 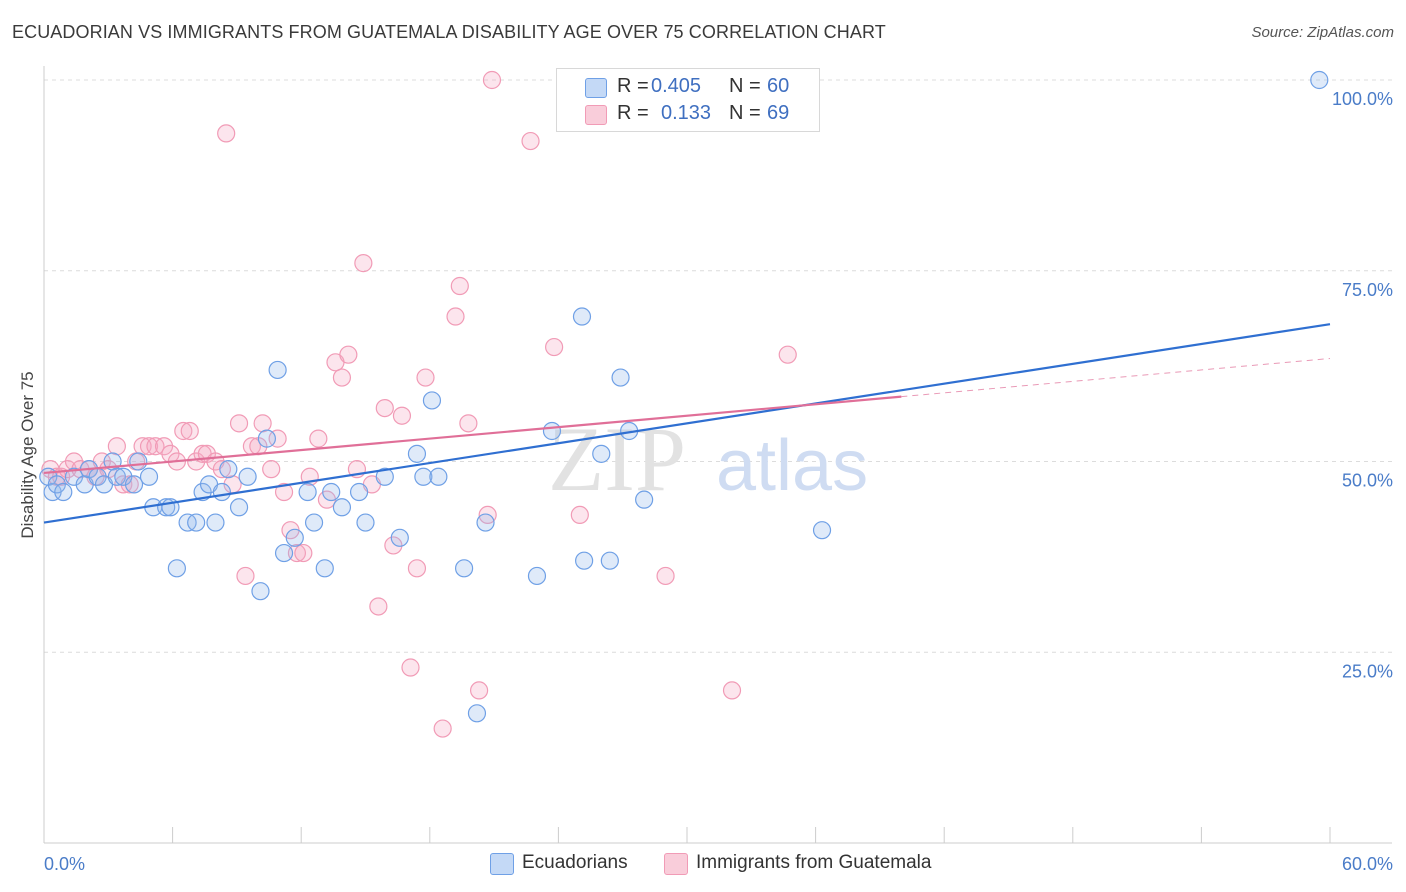 I want to click on watermark-zip: ZIP, so click(x=617, y=459).